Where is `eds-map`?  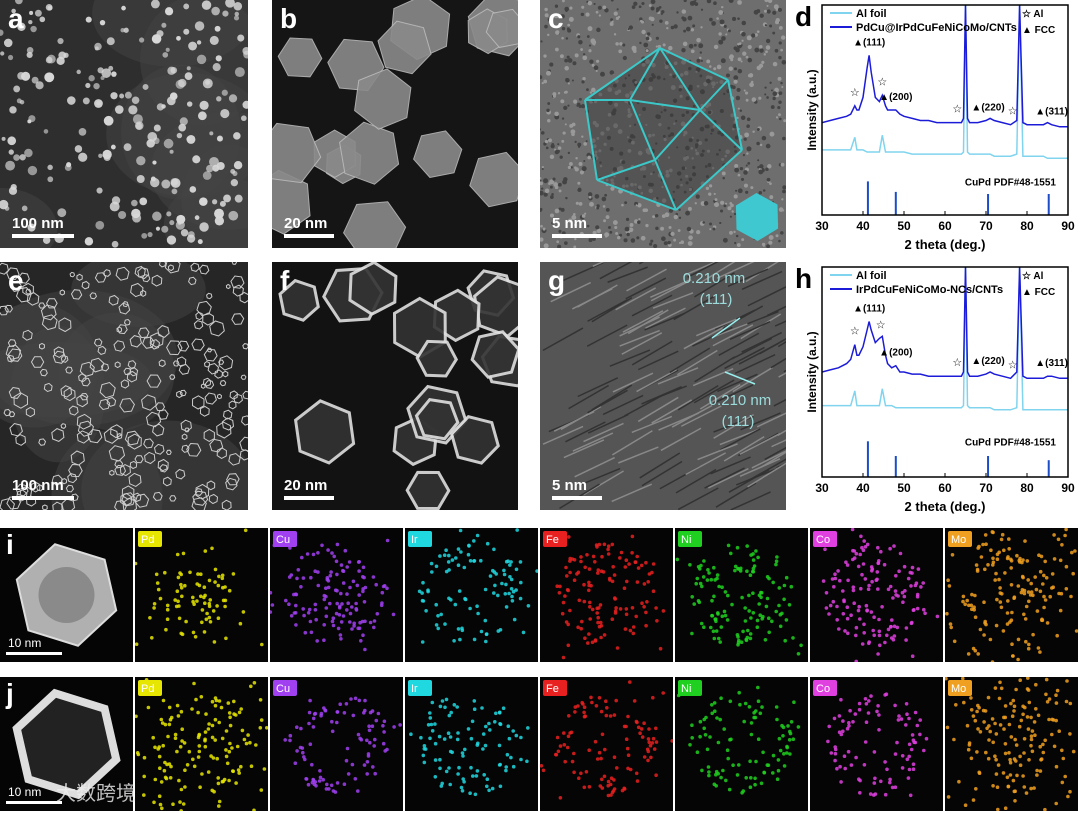
eds-map is located at coordinates (471, 744).